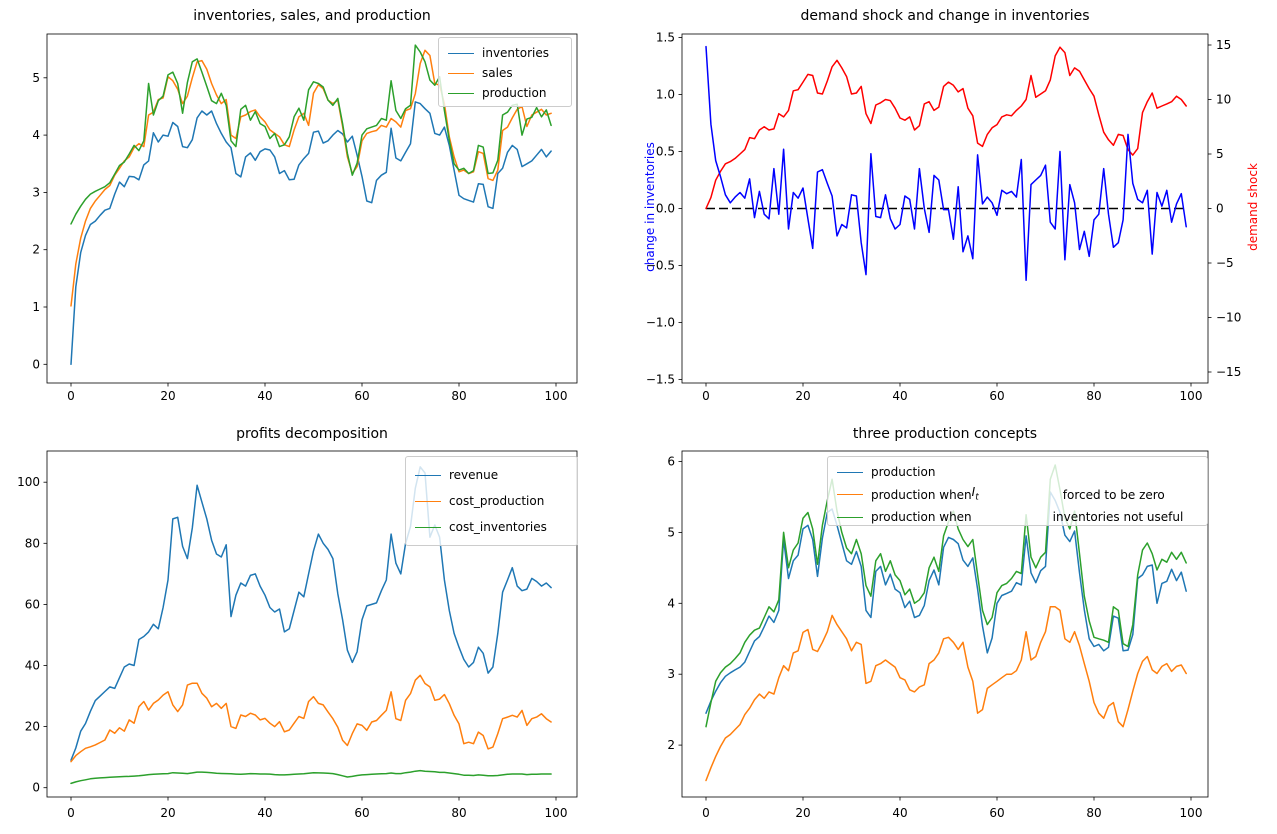 The image size is (1277, 834). What do you see at coordinates (1253, 207) in the screenshot?
I see `y-axis-label-demand-shock: demand shock` at bounding box center [1253, 207].